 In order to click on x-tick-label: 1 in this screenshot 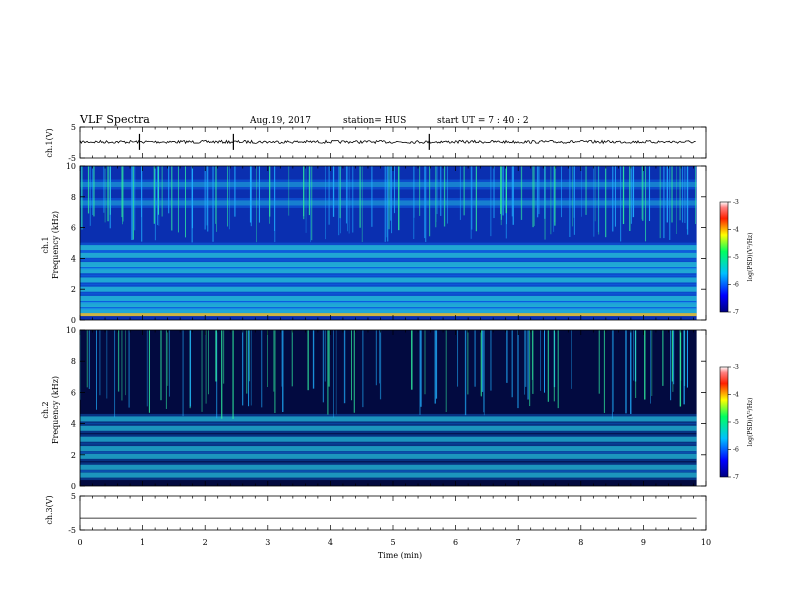, I will do `click(142, 542)`.